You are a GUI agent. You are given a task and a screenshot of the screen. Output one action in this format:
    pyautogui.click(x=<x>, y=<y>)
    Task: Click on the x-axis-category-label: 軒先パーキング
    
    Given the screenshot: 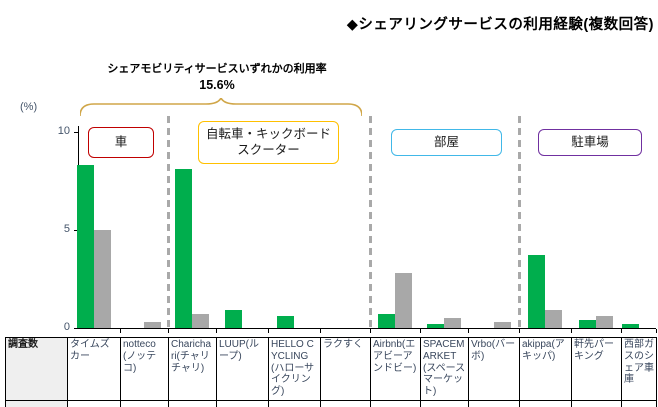 What is the action you would take?
    pyautogui.click(x=597, y=369)
    